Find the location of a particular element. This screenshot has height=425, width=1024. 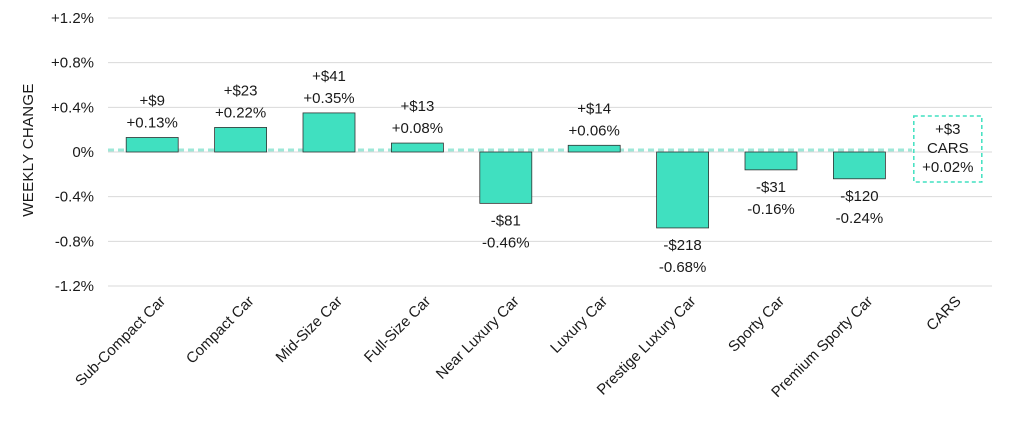

dollar-change-label: -$218 is located at coordinates (682, 245).